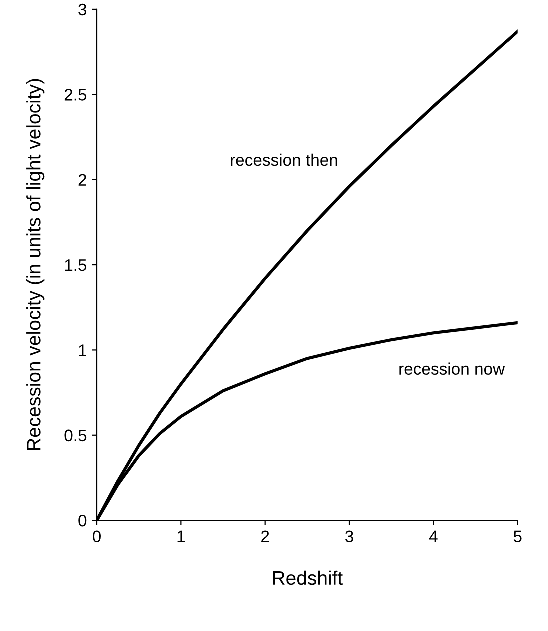 The image size is (548, 631). I want to click on x-tick-label: 0, so click(97, 536).